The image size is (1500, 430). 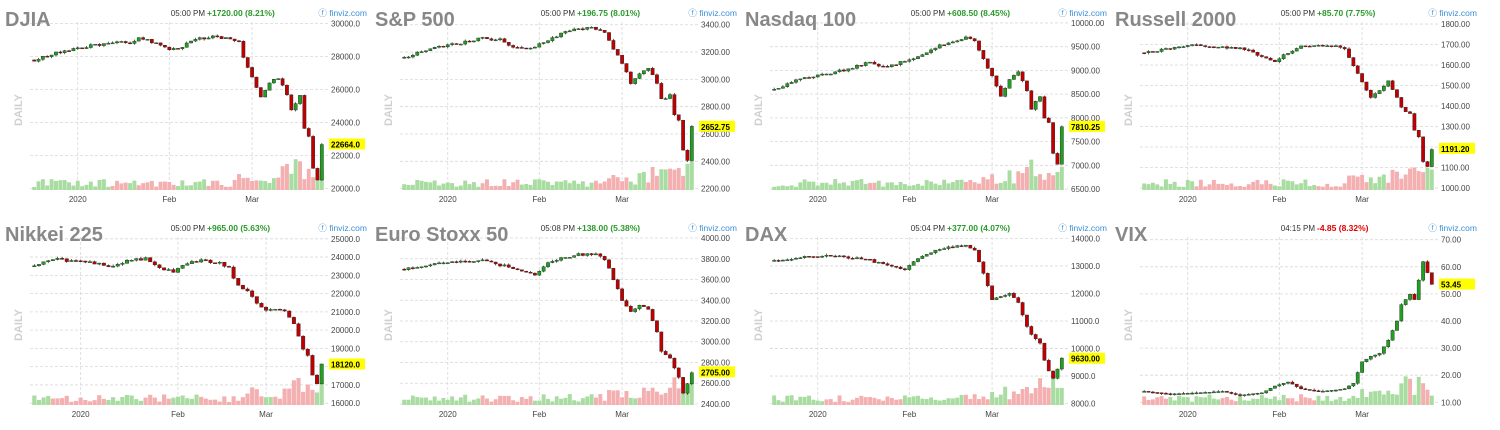 I want to click on period-label: DAILY, so click(x=759, y=324).